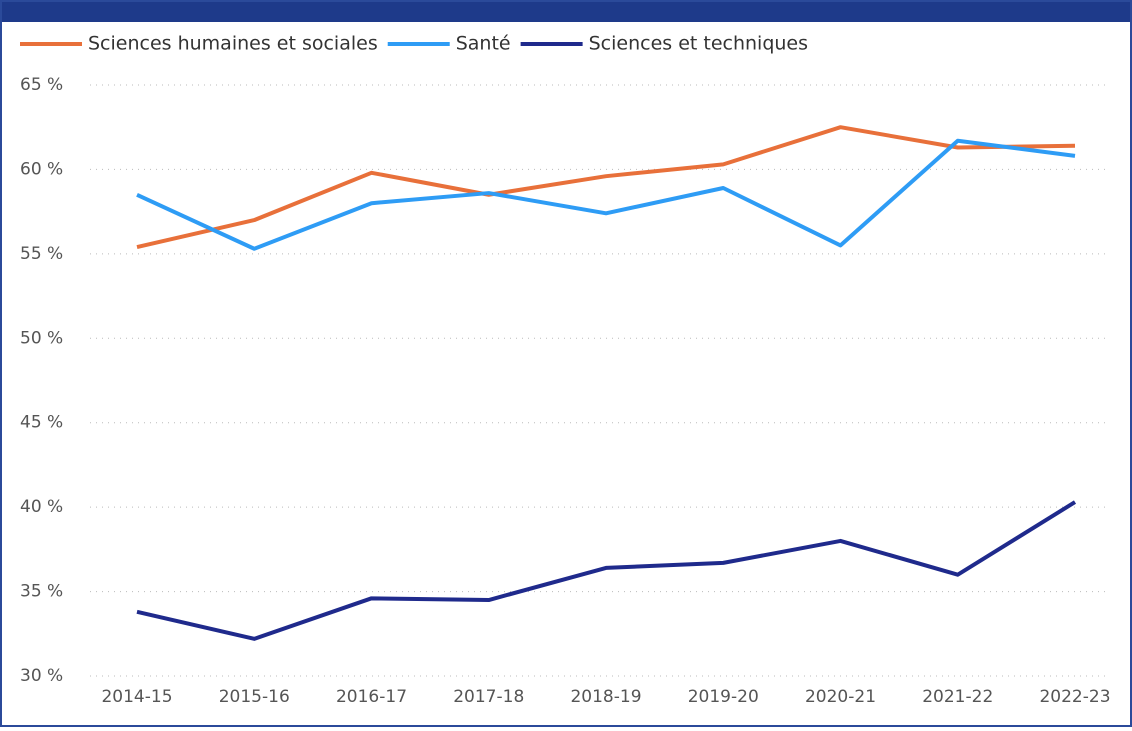  I want to click on y-tick-label: 65 %, so click(41, 85).